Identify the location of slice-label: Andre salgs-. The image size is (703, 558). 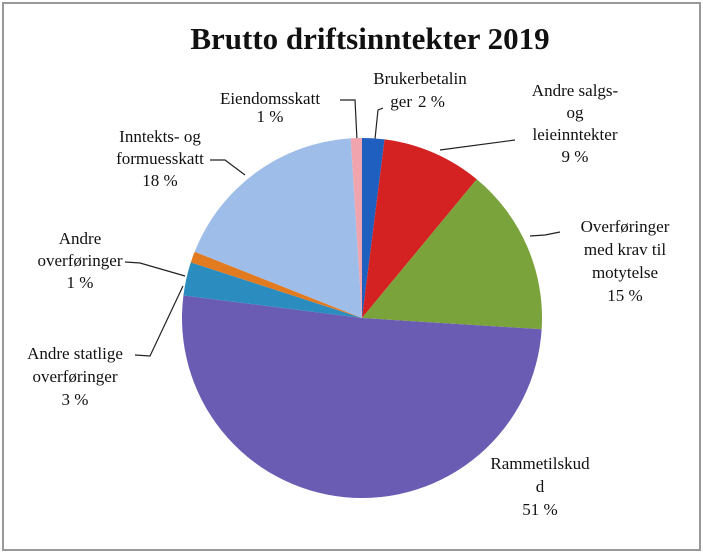
(575, 90).